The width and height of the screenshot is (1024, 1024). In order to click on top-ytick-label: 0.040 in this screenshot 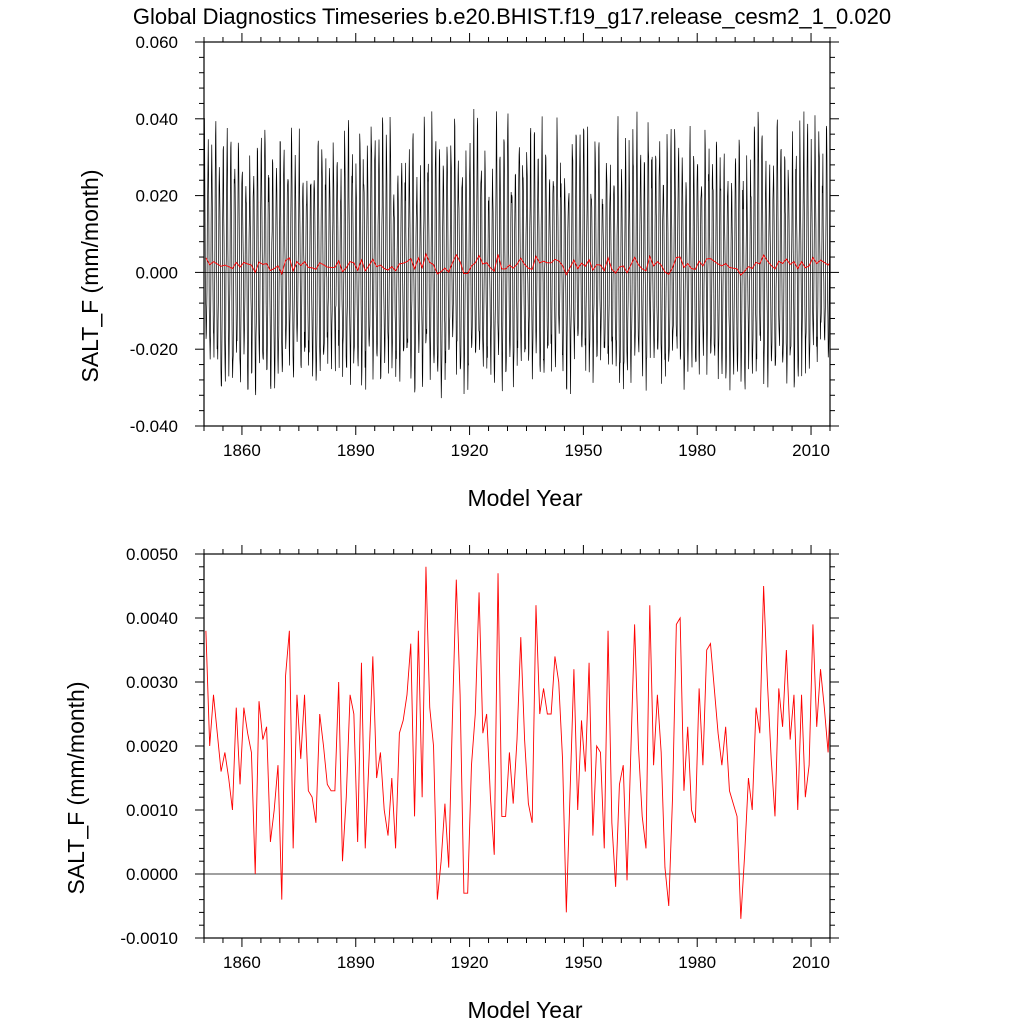, I will do `click(156, 119)`.